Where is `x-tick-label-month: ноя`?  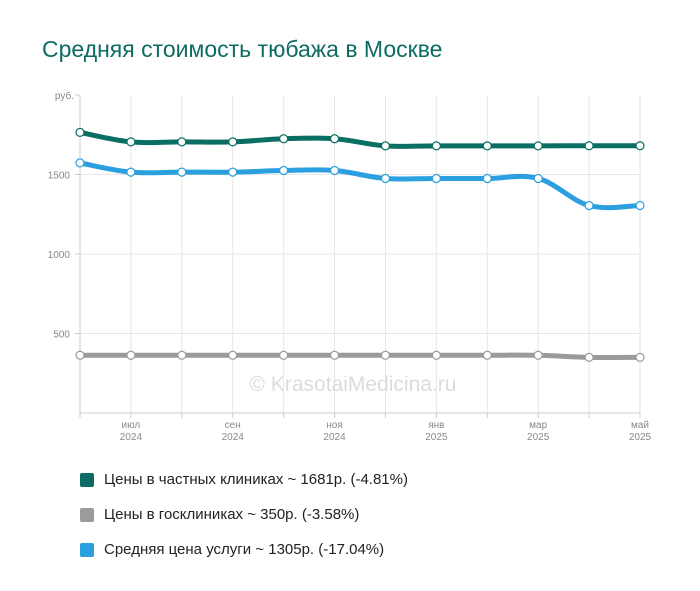
x-tick-label-month: ноя is located at coordinates (334, 425).